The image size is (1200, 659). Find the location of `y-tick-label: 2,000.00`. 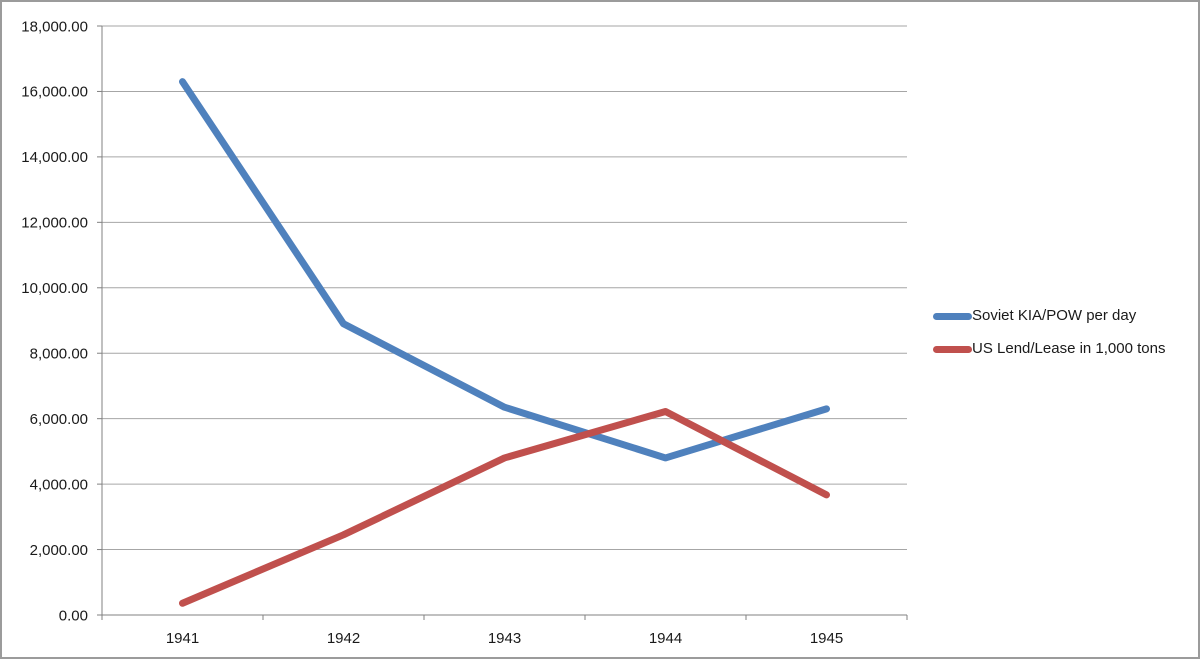

y-tick-label: 2,000.00 is located at coordinates (59, 550).